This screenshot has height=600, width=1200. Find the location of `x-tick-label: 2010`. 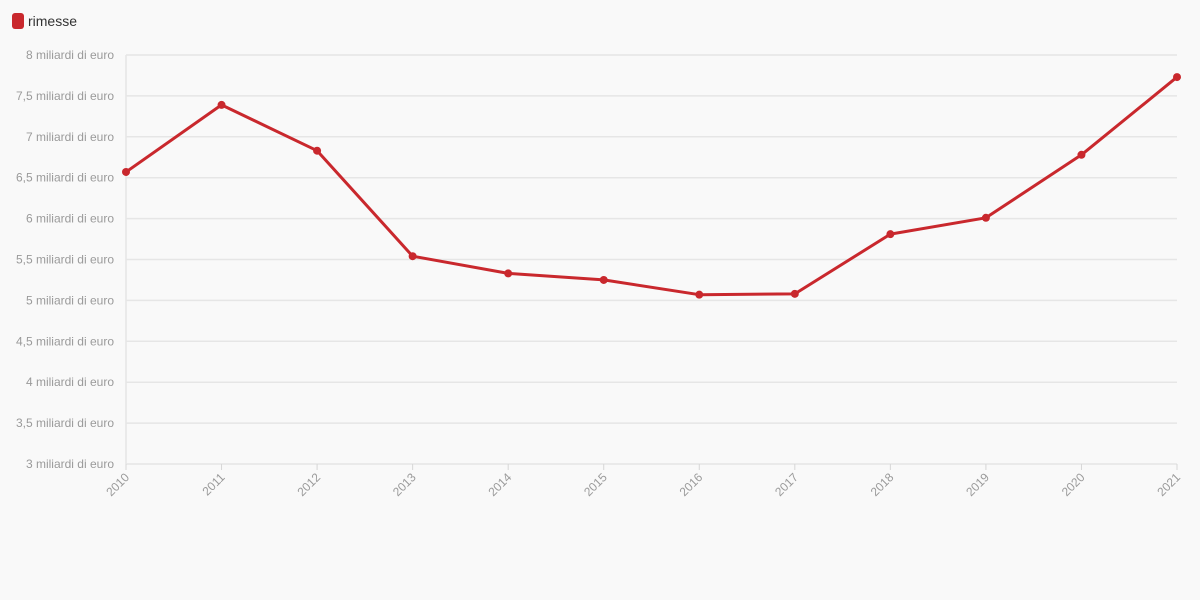

x-tick-label: 2010 is located at coordinates (117, 484).